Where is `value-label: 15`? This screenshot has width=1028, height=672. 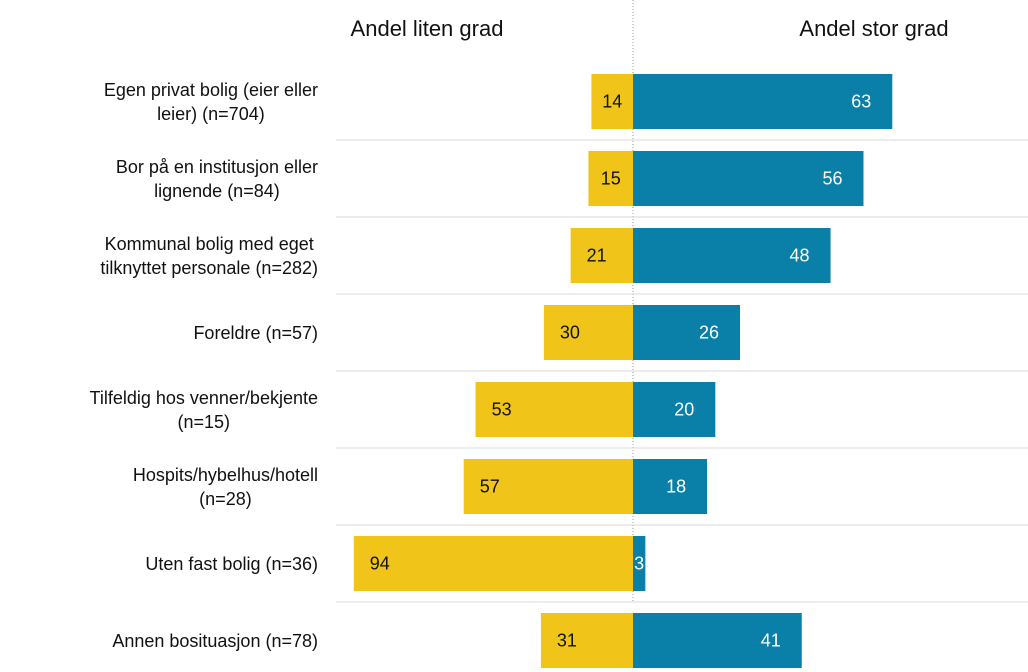 value-label: 15 is located at coordinates (611, 178).